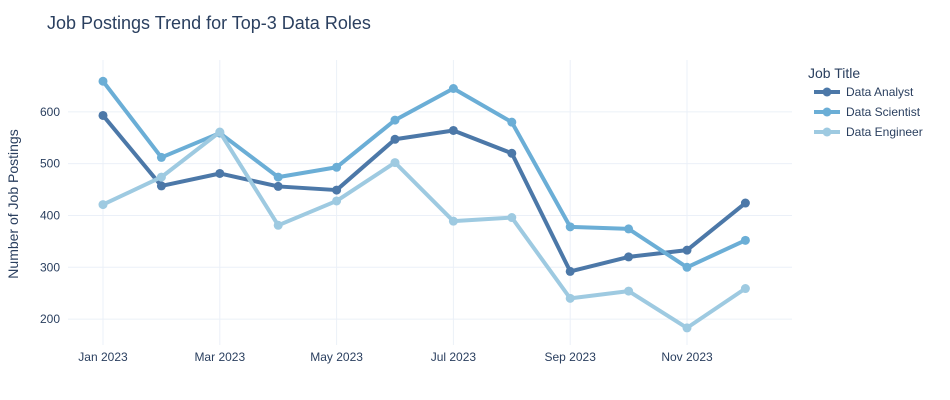  What do you see at coordinates (50, 164) in the screenshot?
I see `y-tick-label: 500` at bounding box center [50, 164].